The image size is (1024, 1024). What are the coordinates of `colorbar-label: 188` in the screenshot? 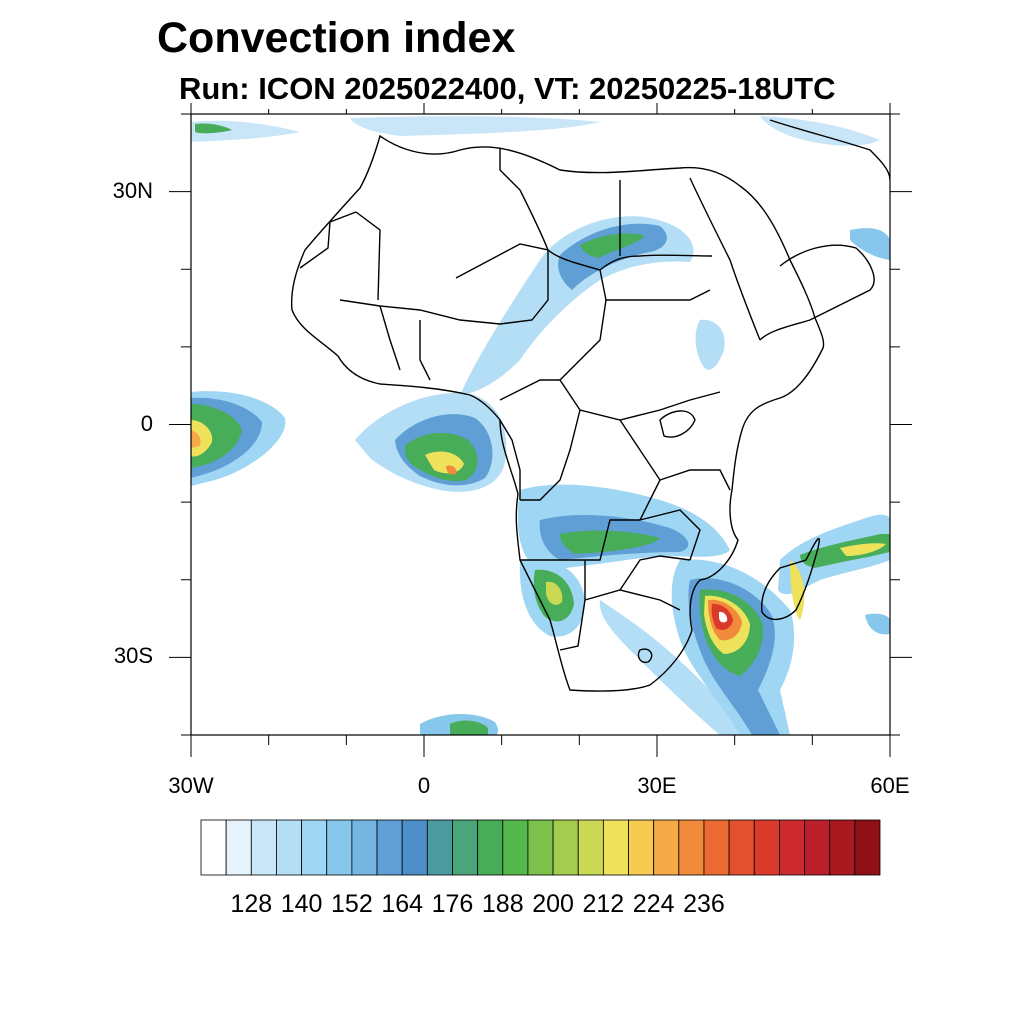 It's located at (503, 904).